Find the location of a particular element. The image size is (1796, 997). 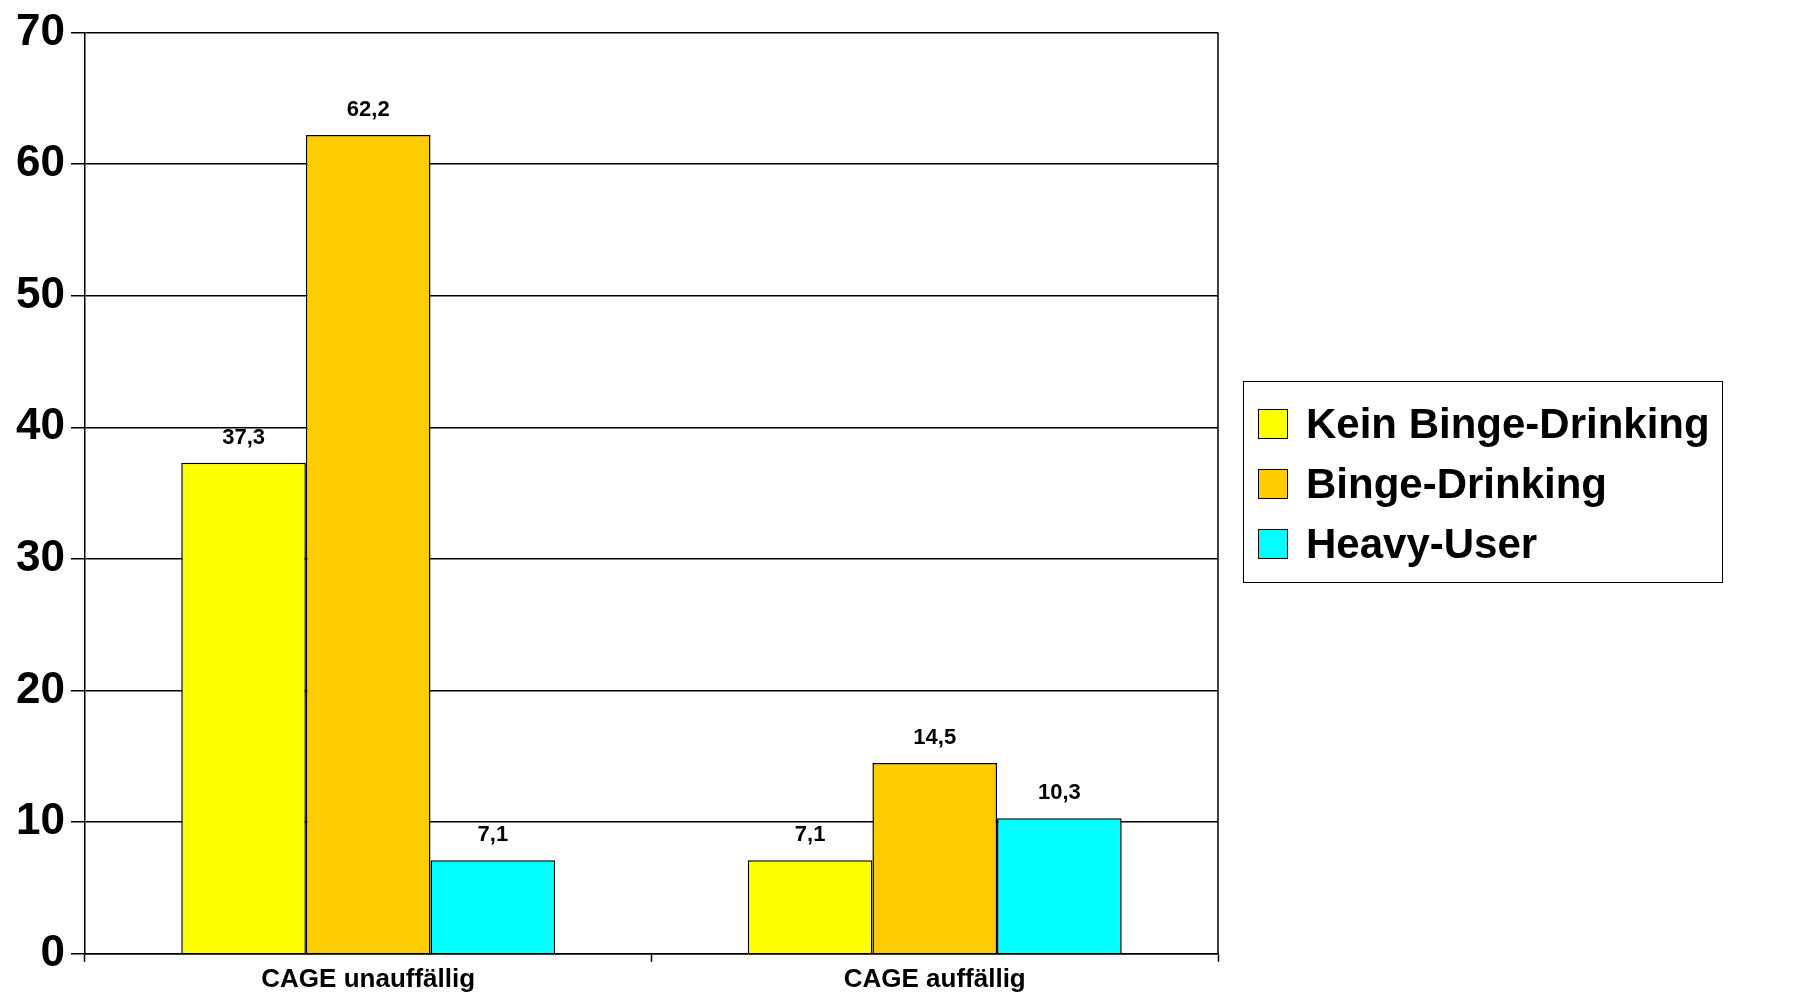

y-tick-label: 40 is located at coordinates (40, 424).